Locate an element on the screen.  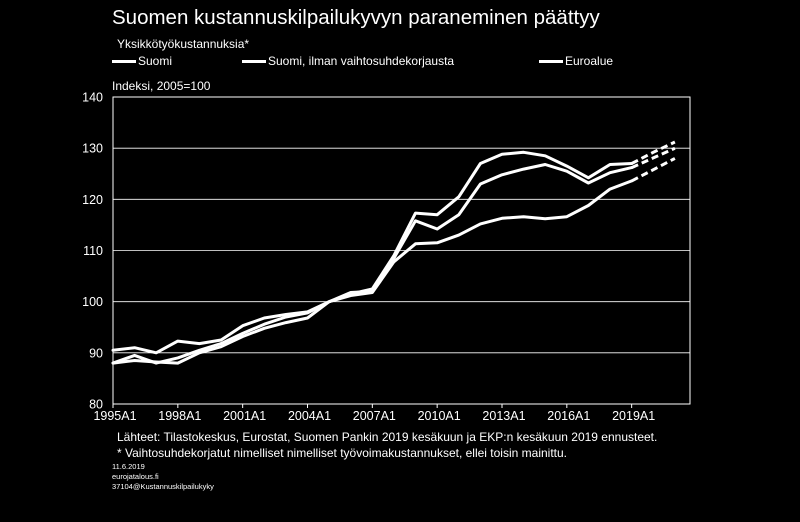
x-tick-label-2013A1: 2013A1 is located at coordinates (503, 416).